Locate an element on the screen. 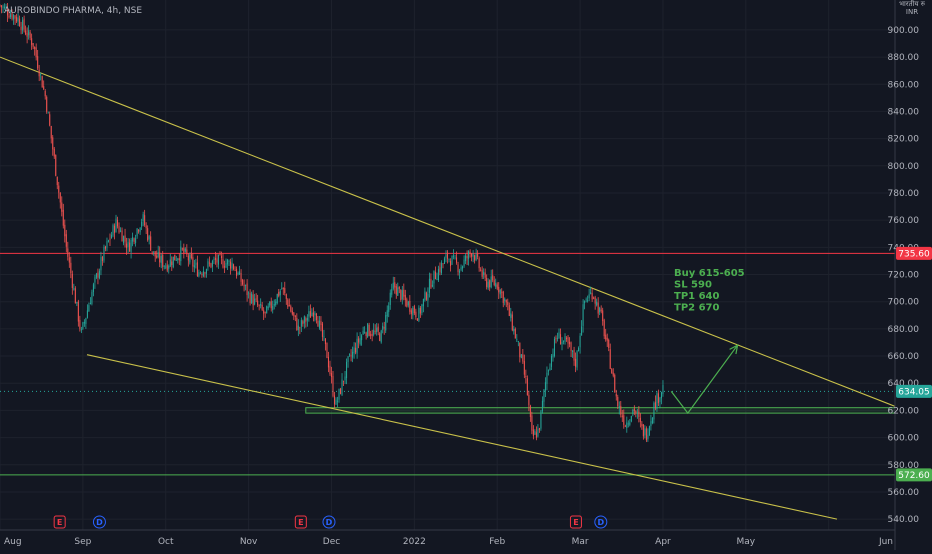 Image resolution: width=932 pixels, height=554 pixels. price-tick-label: 720.00 is located at coordinates (904, 276).